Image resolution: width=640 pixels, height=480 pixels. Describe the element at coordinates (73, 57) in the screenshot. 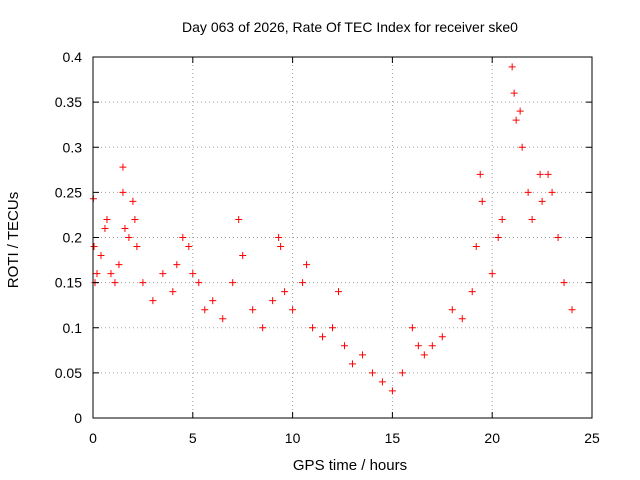

I see `y-tick-label: 0.4` at that location.